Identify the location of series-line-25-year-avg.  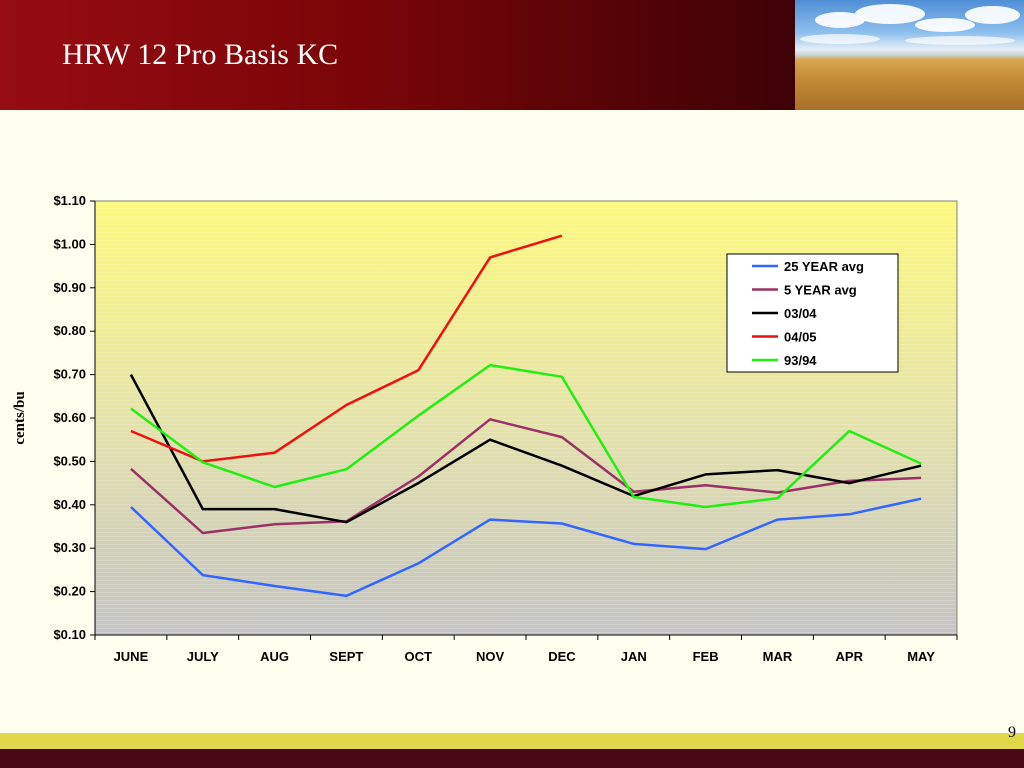
(526, 547).